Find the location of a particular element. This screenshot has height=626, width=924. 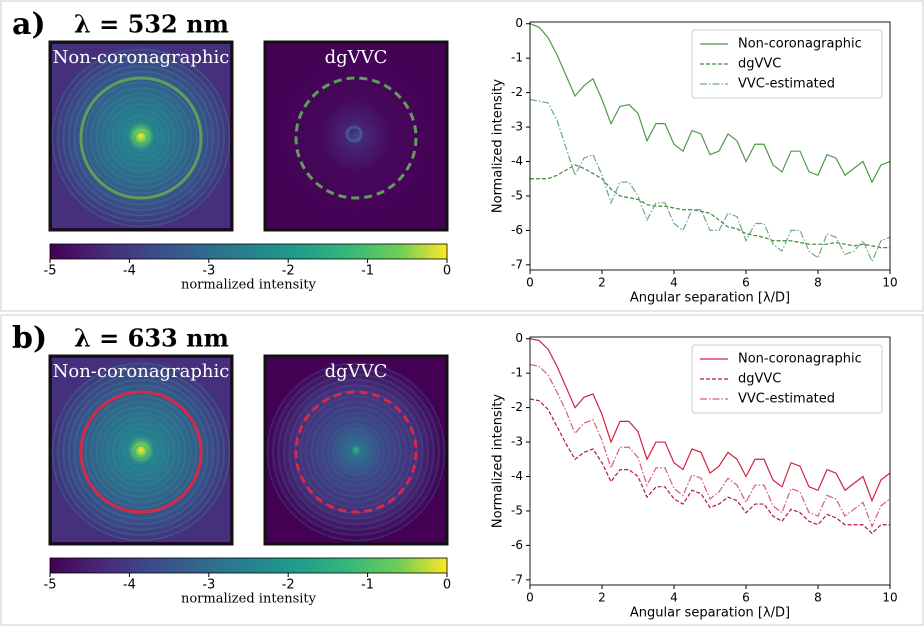

x-tick-label: 8 is located at coordinates (818, 598).